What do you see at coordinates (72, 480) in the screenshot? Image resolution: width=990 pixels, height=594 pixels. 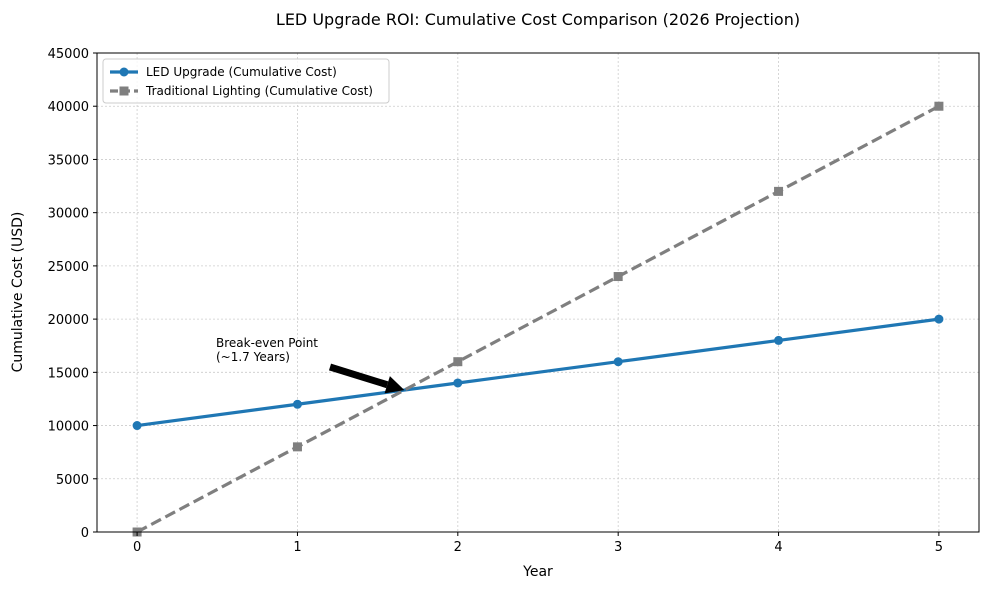 I see `y-tick-label: 5000` at bounding box center [72, 480].